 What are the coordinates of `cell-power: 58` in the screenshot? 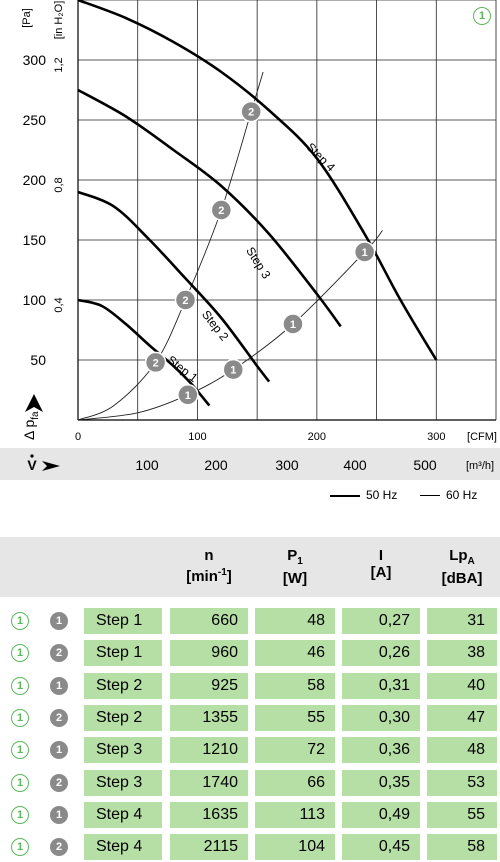 It's located at (295, 685).